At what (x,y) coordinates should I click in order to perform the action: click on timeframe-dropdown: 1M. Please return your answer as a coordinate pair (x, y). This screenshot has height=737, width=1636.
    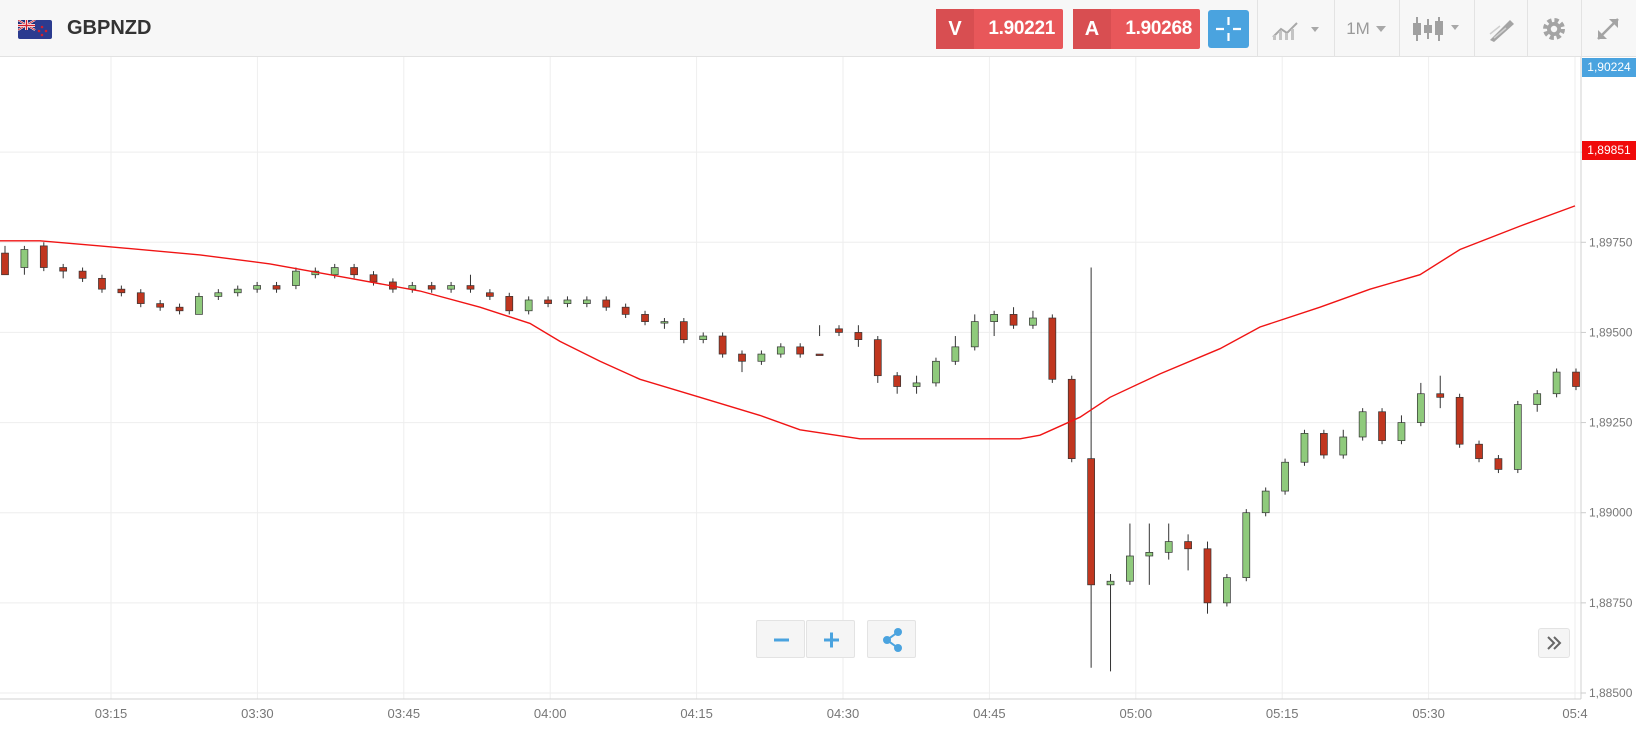
    Looking at the image, I should click on (1367, 28).